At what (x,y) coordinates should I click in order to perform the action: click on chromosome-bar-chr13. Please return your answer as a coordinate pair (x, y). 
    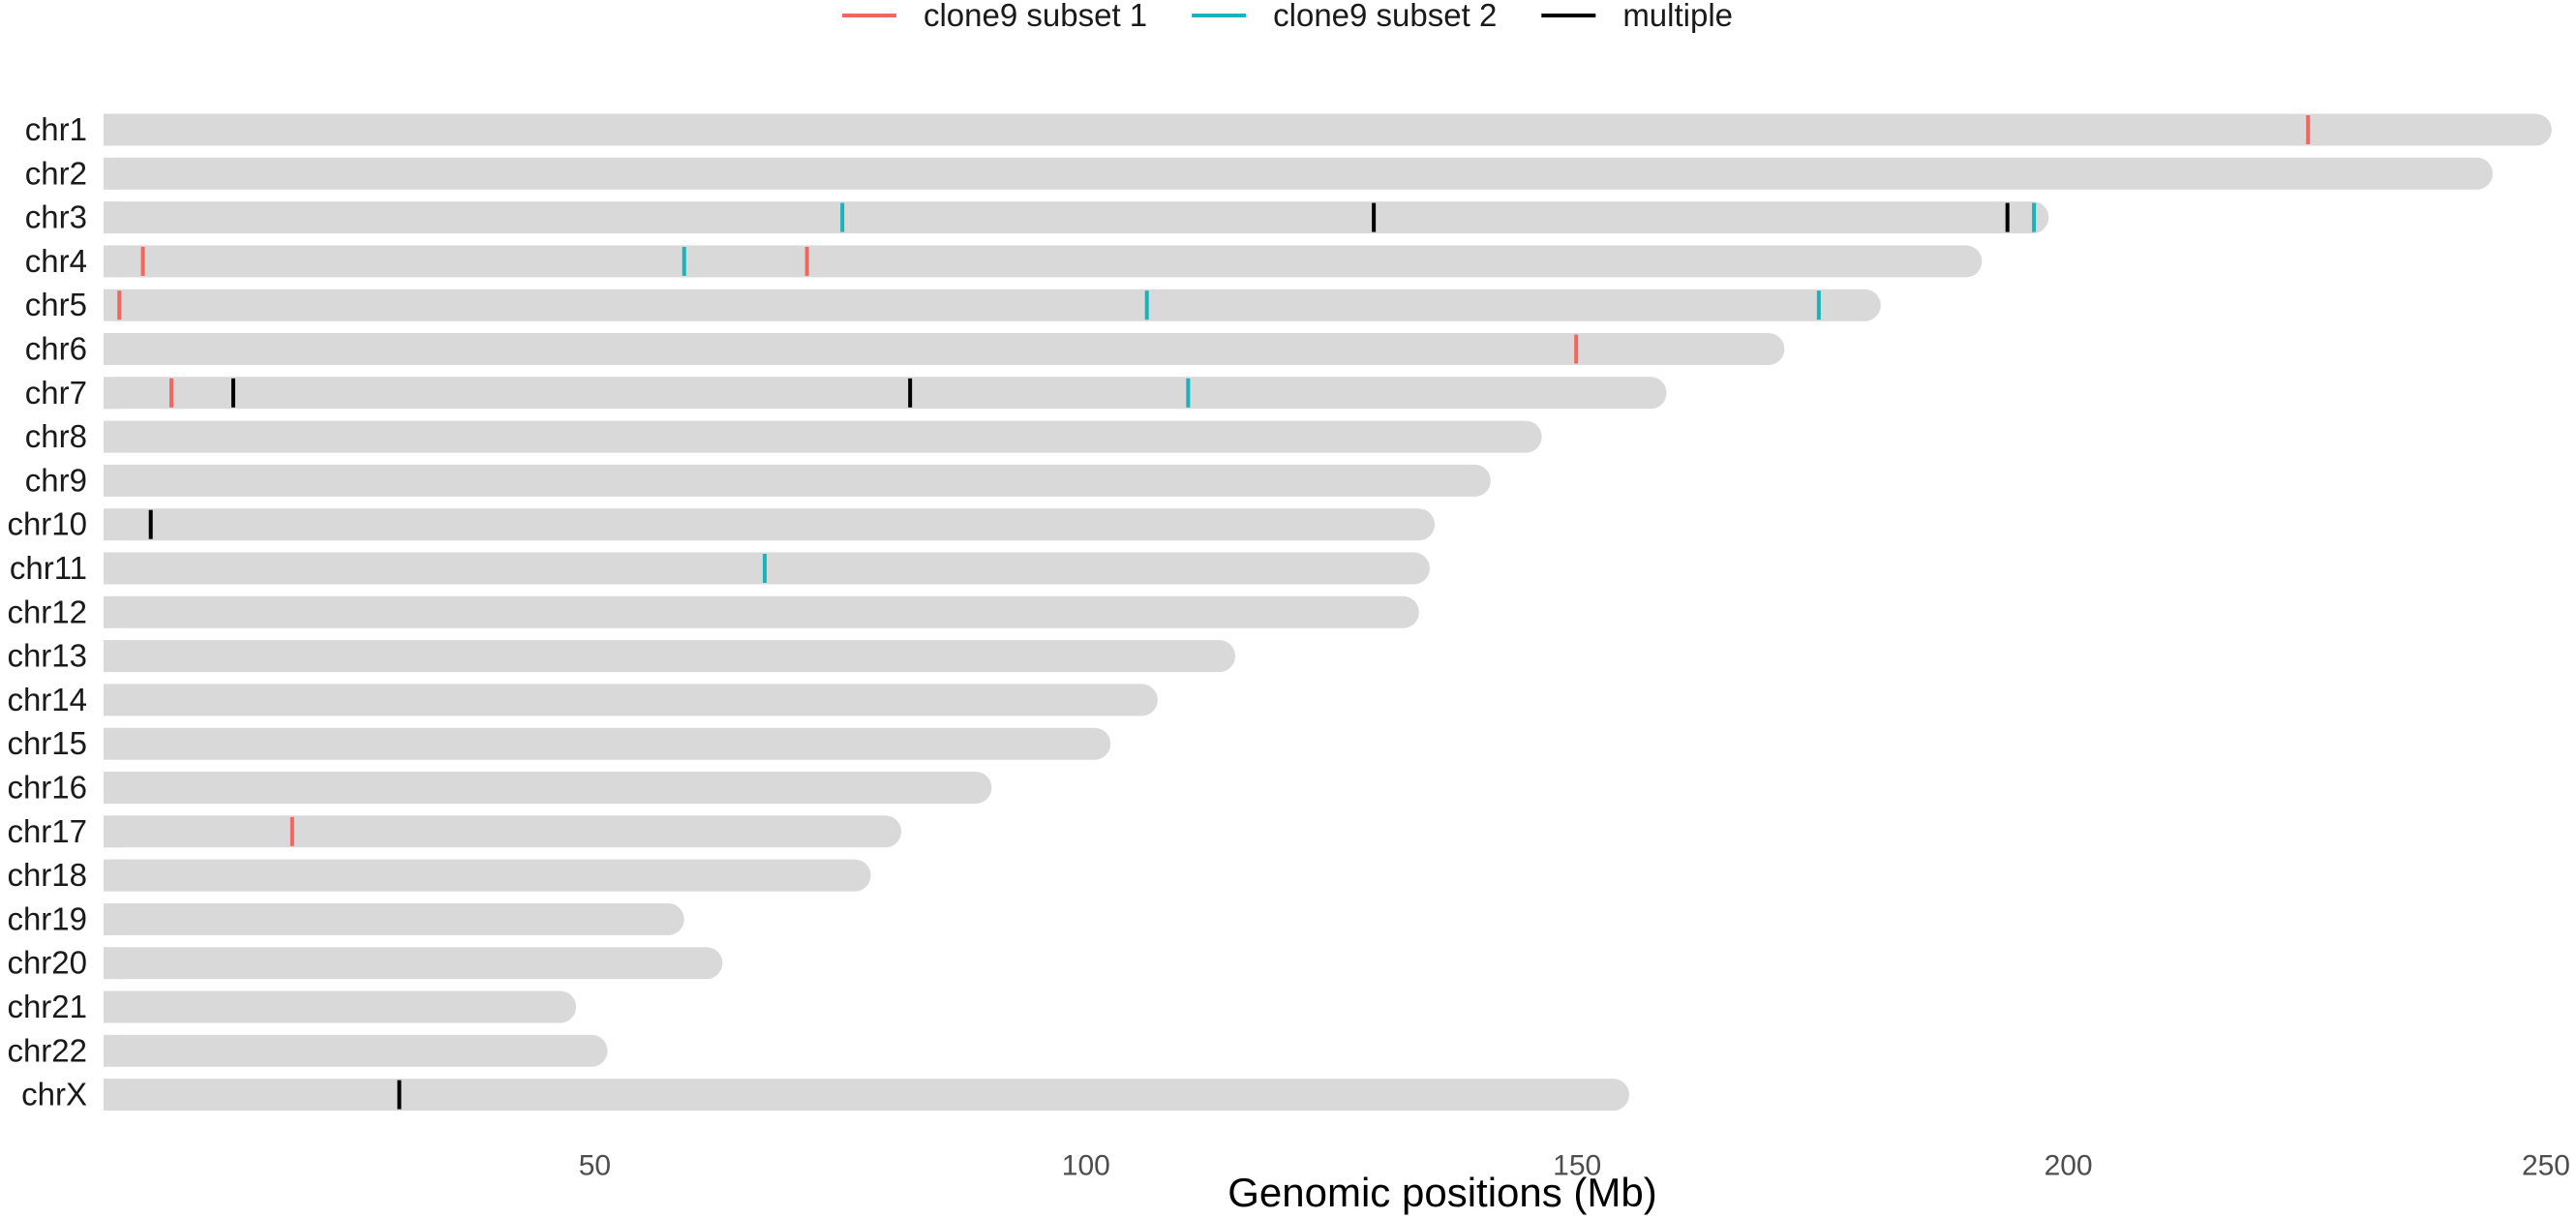
    Looking at the image, I should click on (670, 656).